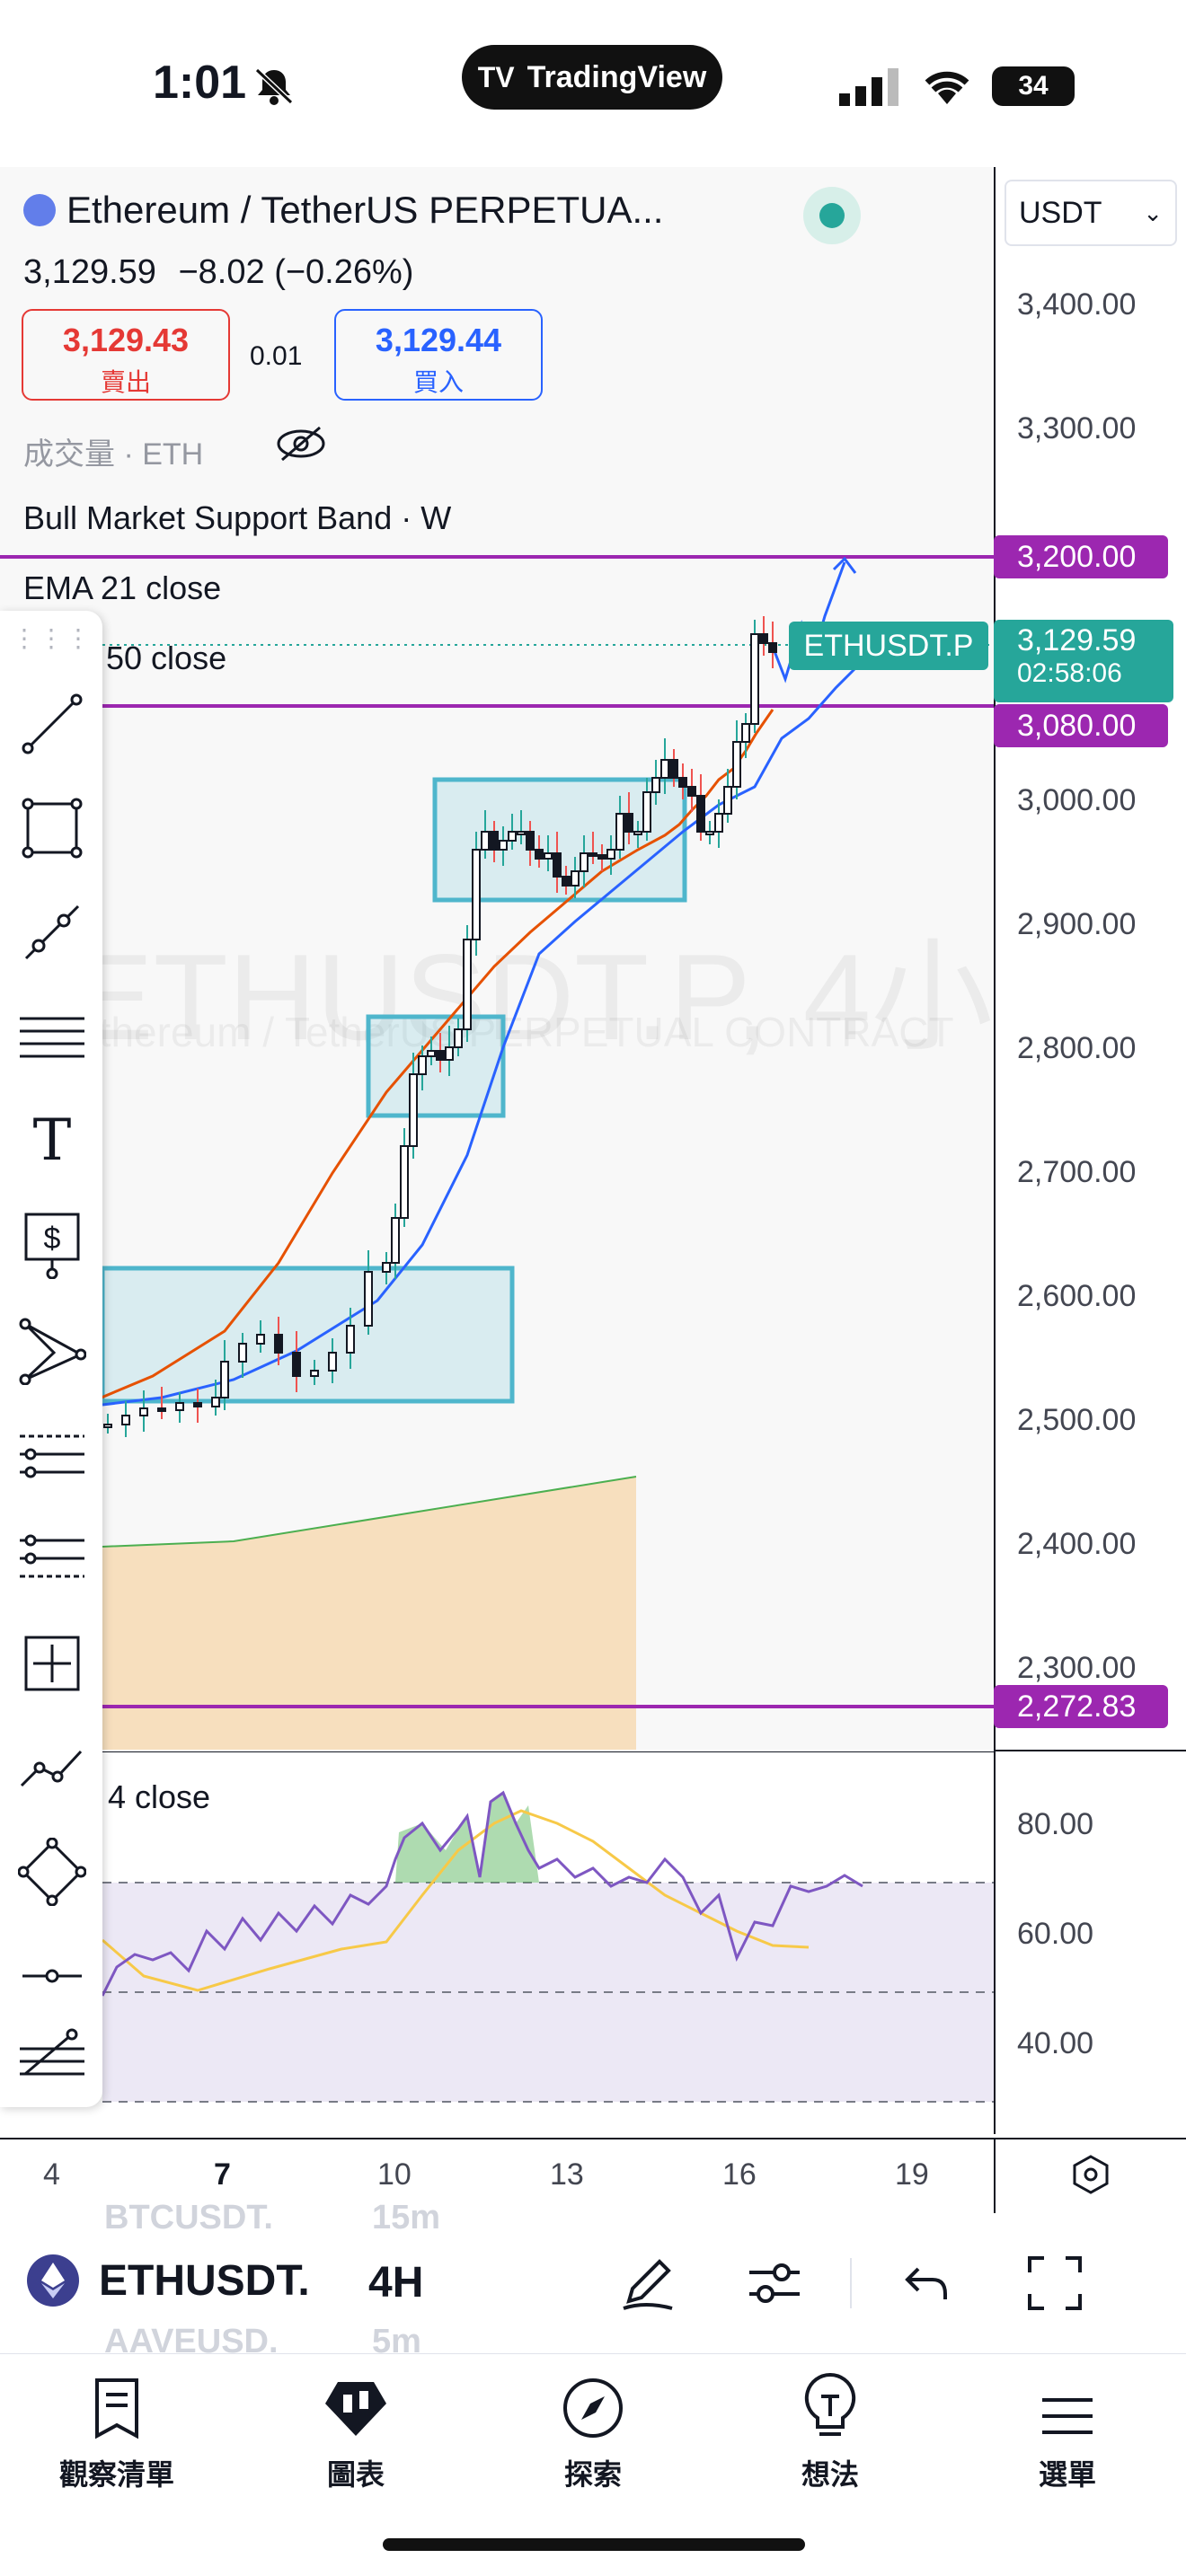 The width and height of the screenshot is (1186, 2576). Describe the element at coordinates (52, 724) in the screenshot. I see `trend-line-icon` at that location.